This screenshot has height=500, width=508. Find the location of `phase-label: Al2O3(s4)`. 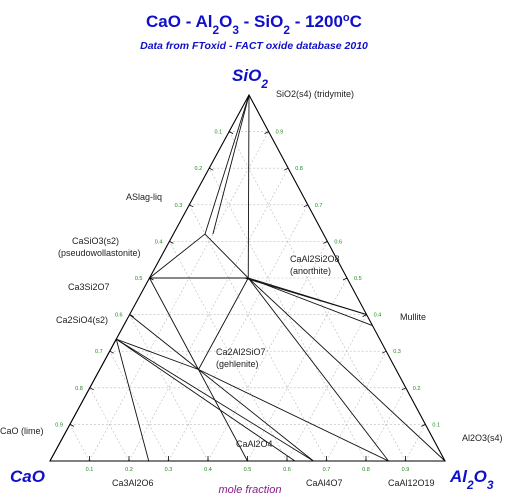

phase-label: Al2O3(s4) is located at coordinates (482, 438).